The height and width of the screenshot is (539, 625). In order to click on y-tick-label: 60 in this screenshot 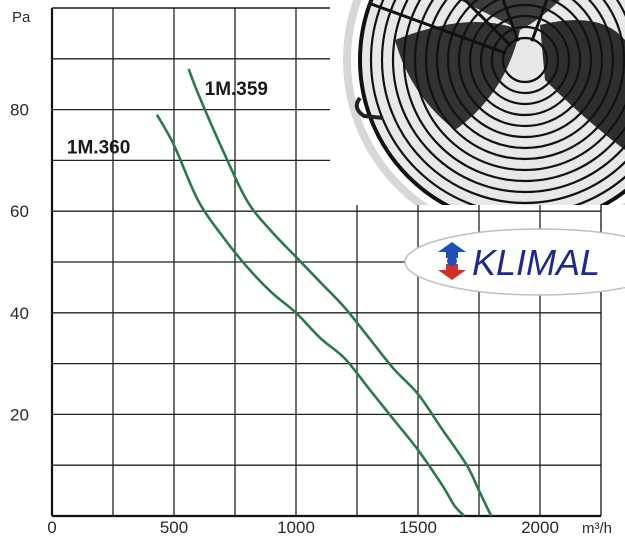, I will do `click(19, 211)`.